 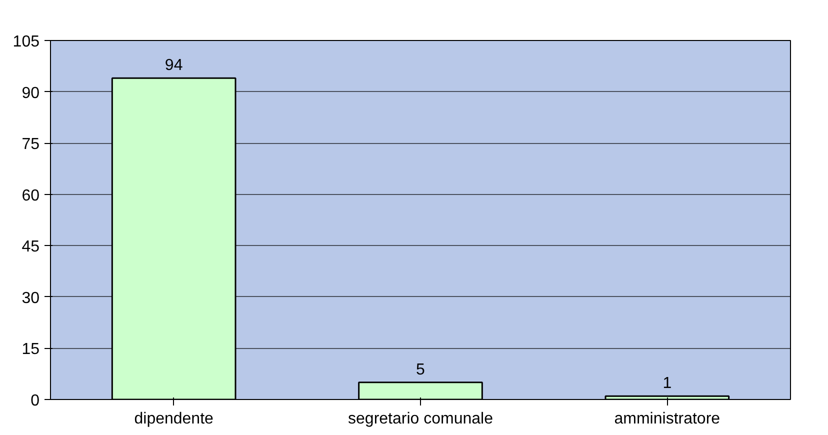 What do you see at coordinates (667, 383) in the screenshot?
I see `data-label: 1` at bounding box center [667, 383].